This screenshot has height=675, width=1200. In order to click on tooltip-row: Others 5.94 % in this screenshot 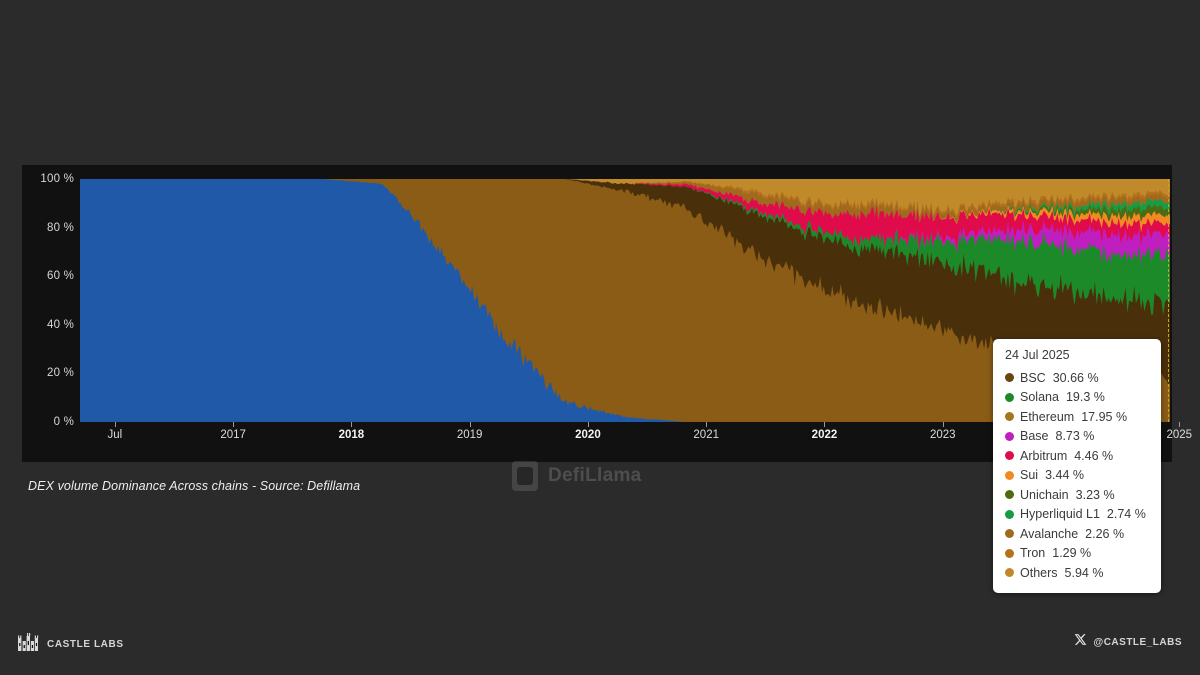, I will do `click(1077, 573)`.